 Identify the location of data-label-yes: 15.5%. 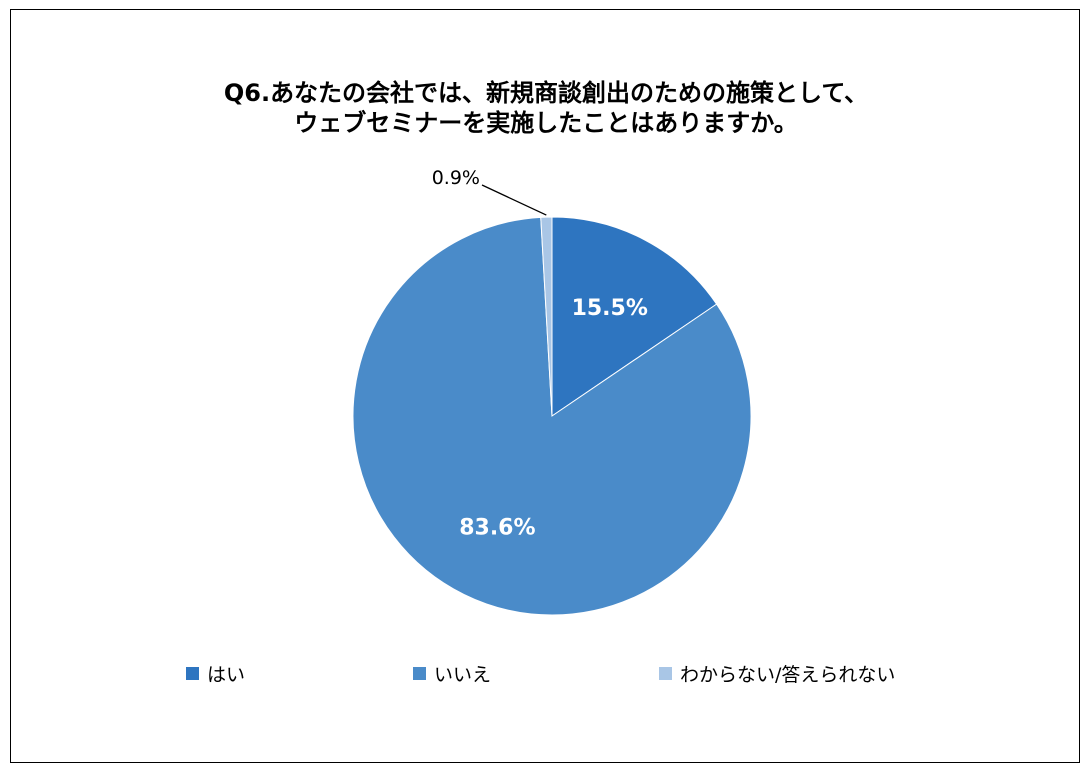
(610, 308).